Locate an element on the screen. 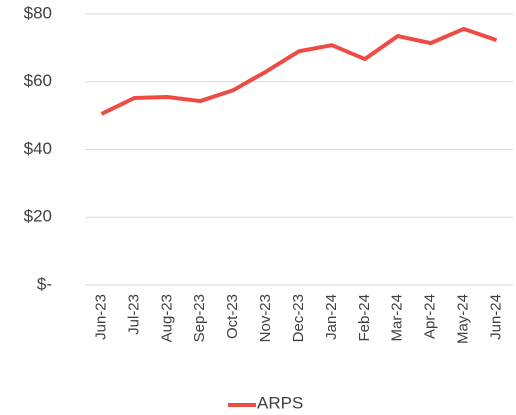  x-tick-label: Dec-23 is located at coordinates (298, 318).